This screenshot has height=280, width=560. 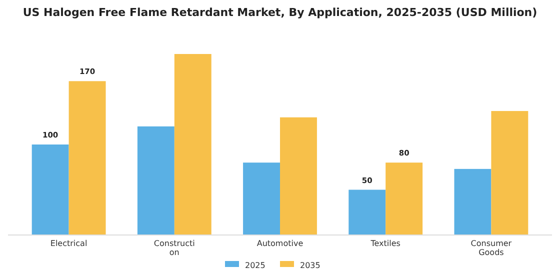 What do you see at coordinates (69, 243) in the screenshot?
I see `x-tick-label: Electrical` at bounding box center [69, 243].